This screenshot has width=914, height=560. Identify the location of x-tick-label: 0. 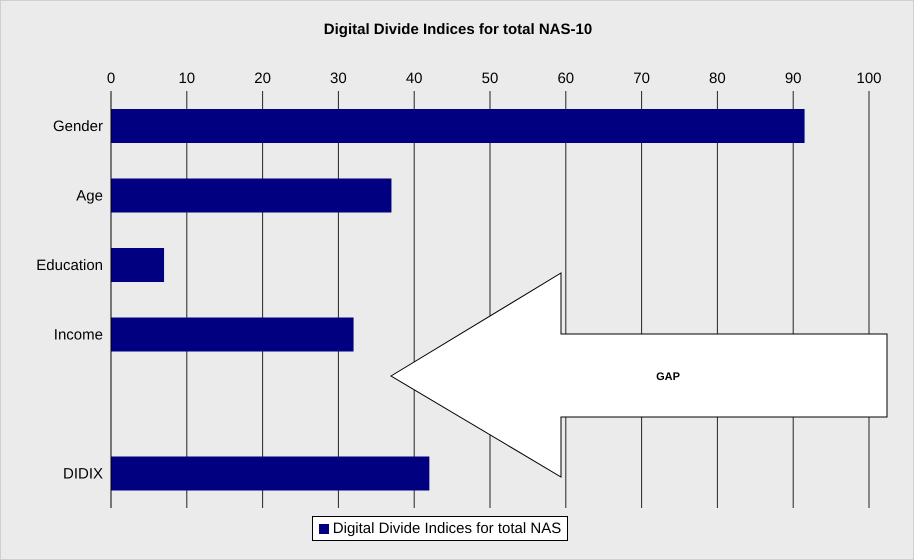
(111, 78).